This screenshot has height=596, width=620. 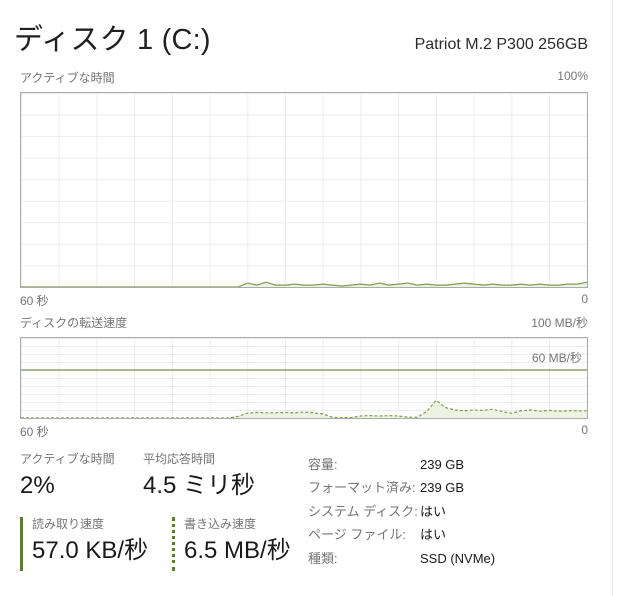 I want to click on reference-scale-label: 60 MB/秒, so click(x=556, y=358).